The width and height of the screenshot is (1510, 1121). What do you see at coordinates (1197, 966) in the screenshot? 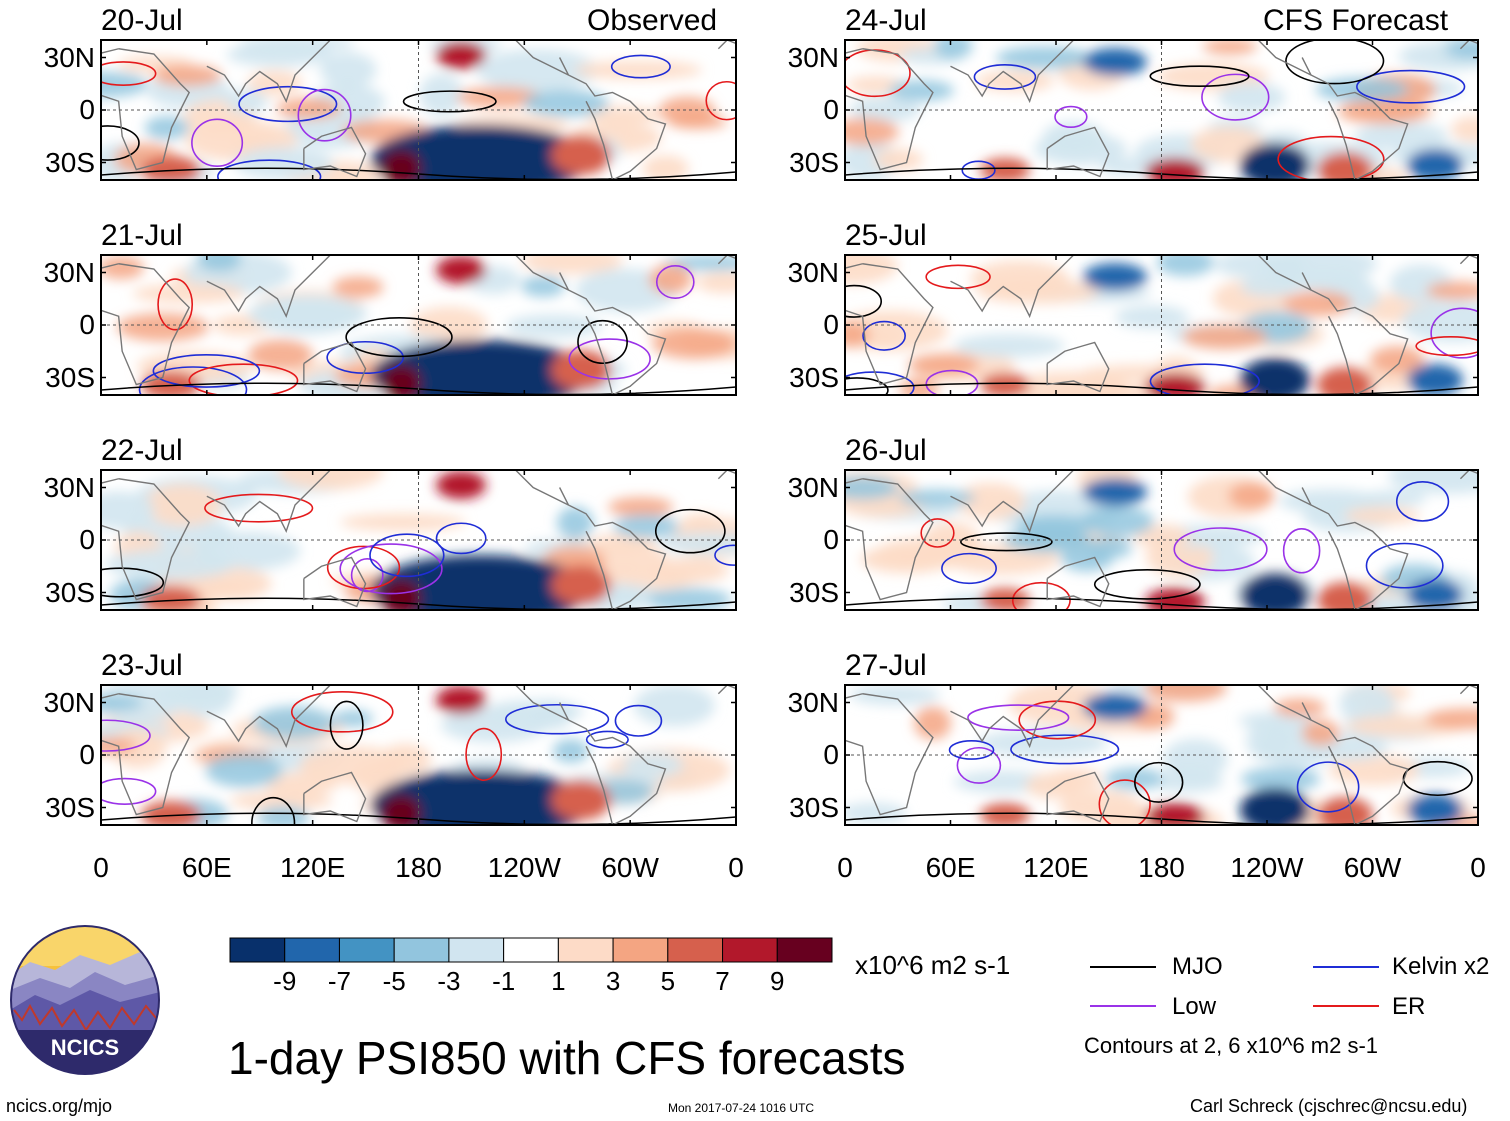
I see `legend-label-mjo: MJO` at bounding box center [1197, 966].